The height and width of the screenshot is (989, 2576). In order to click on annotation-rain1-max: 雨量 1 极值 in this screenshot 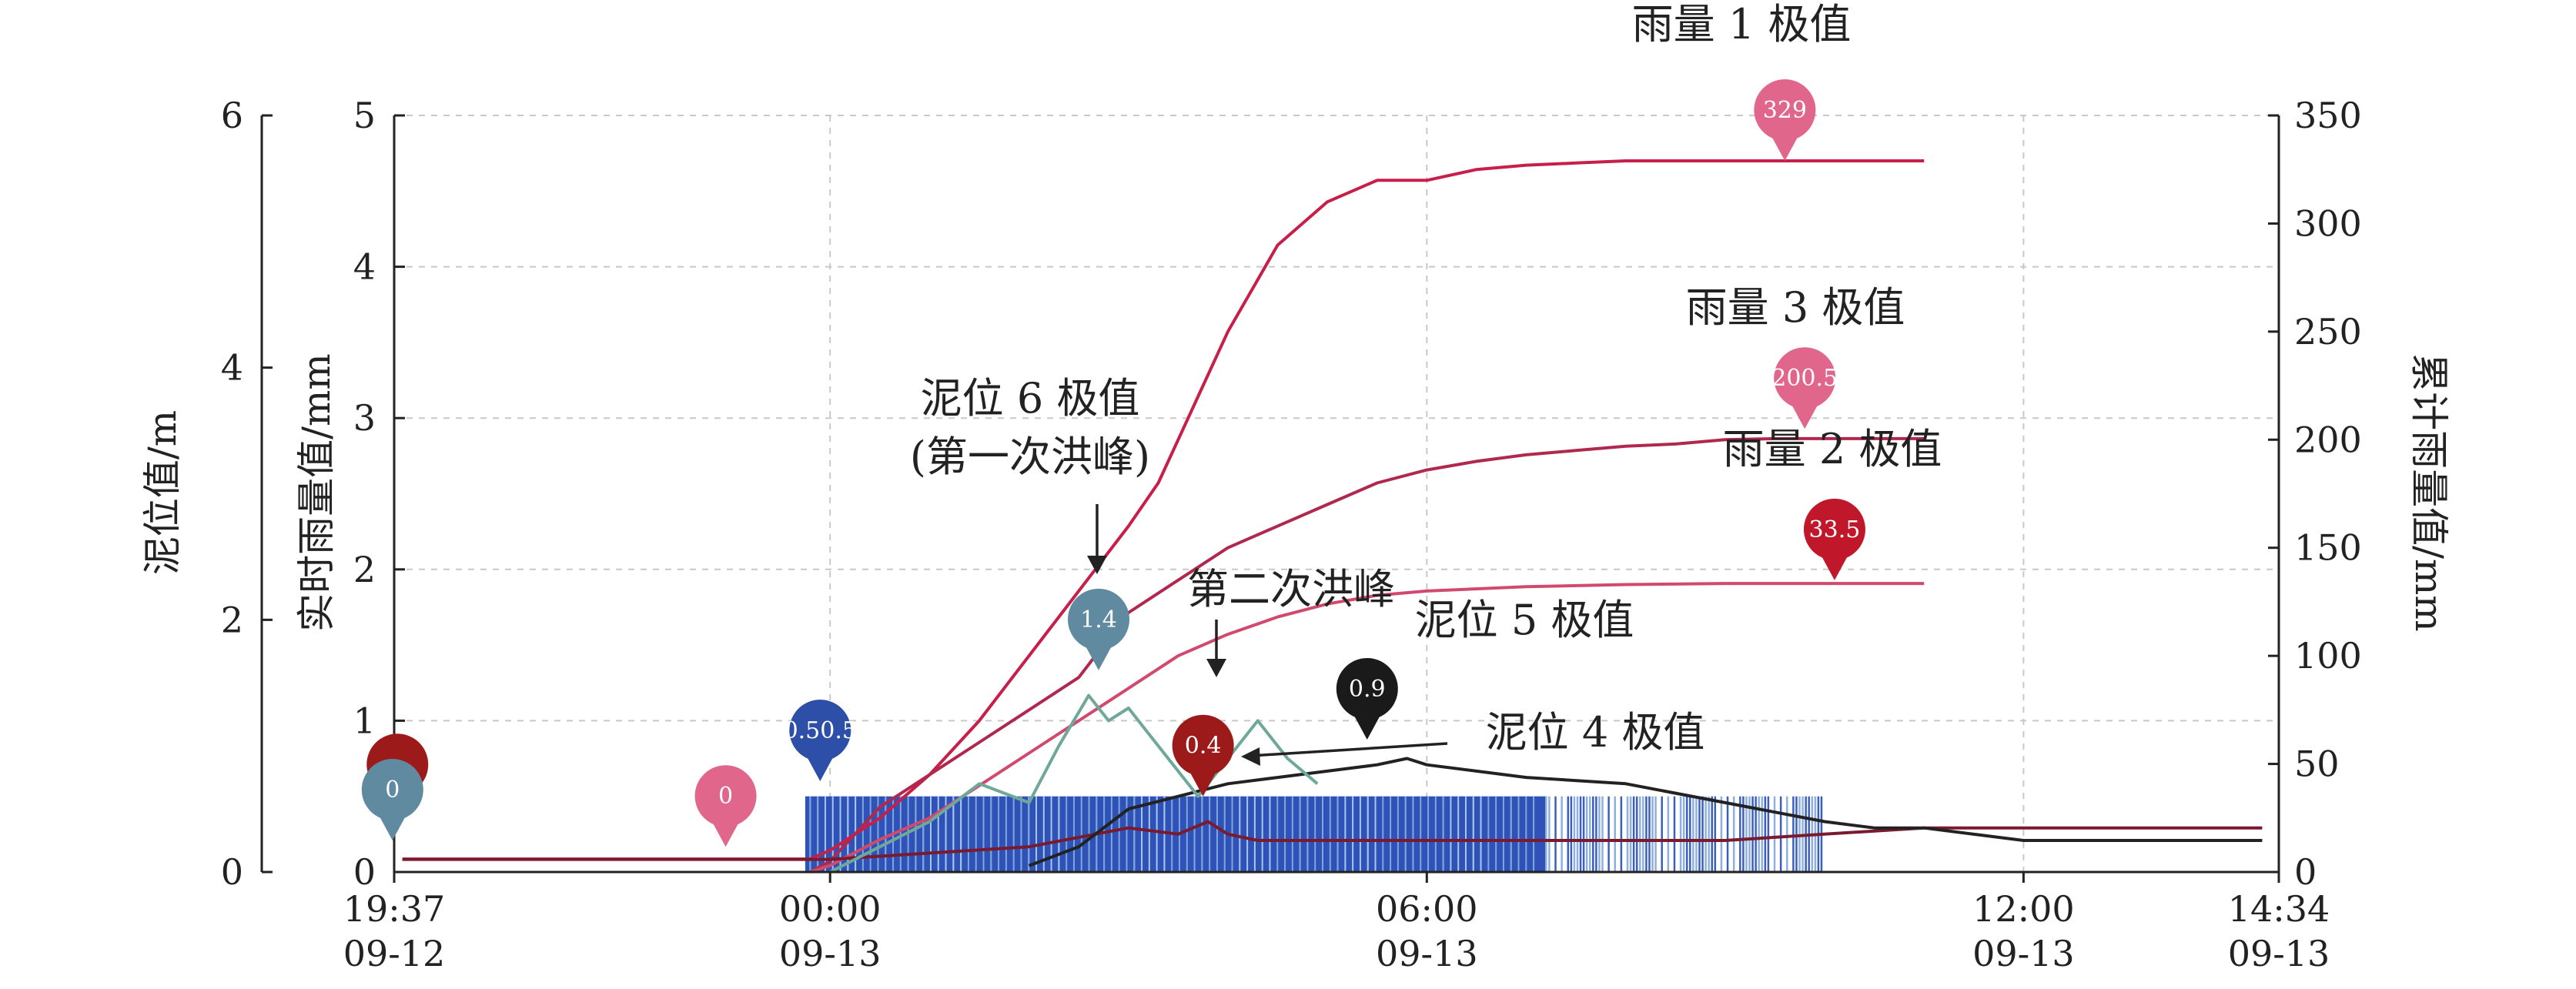, I will do `click(1742, 24)`.